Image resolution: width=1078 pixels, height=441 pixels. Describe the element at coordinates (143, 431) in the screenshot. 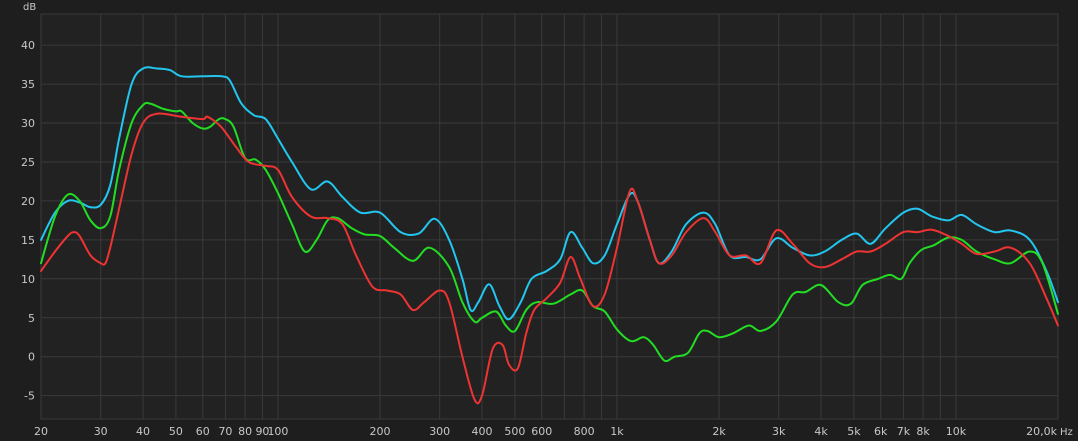

I see `x-tick-label: 40` at that location.